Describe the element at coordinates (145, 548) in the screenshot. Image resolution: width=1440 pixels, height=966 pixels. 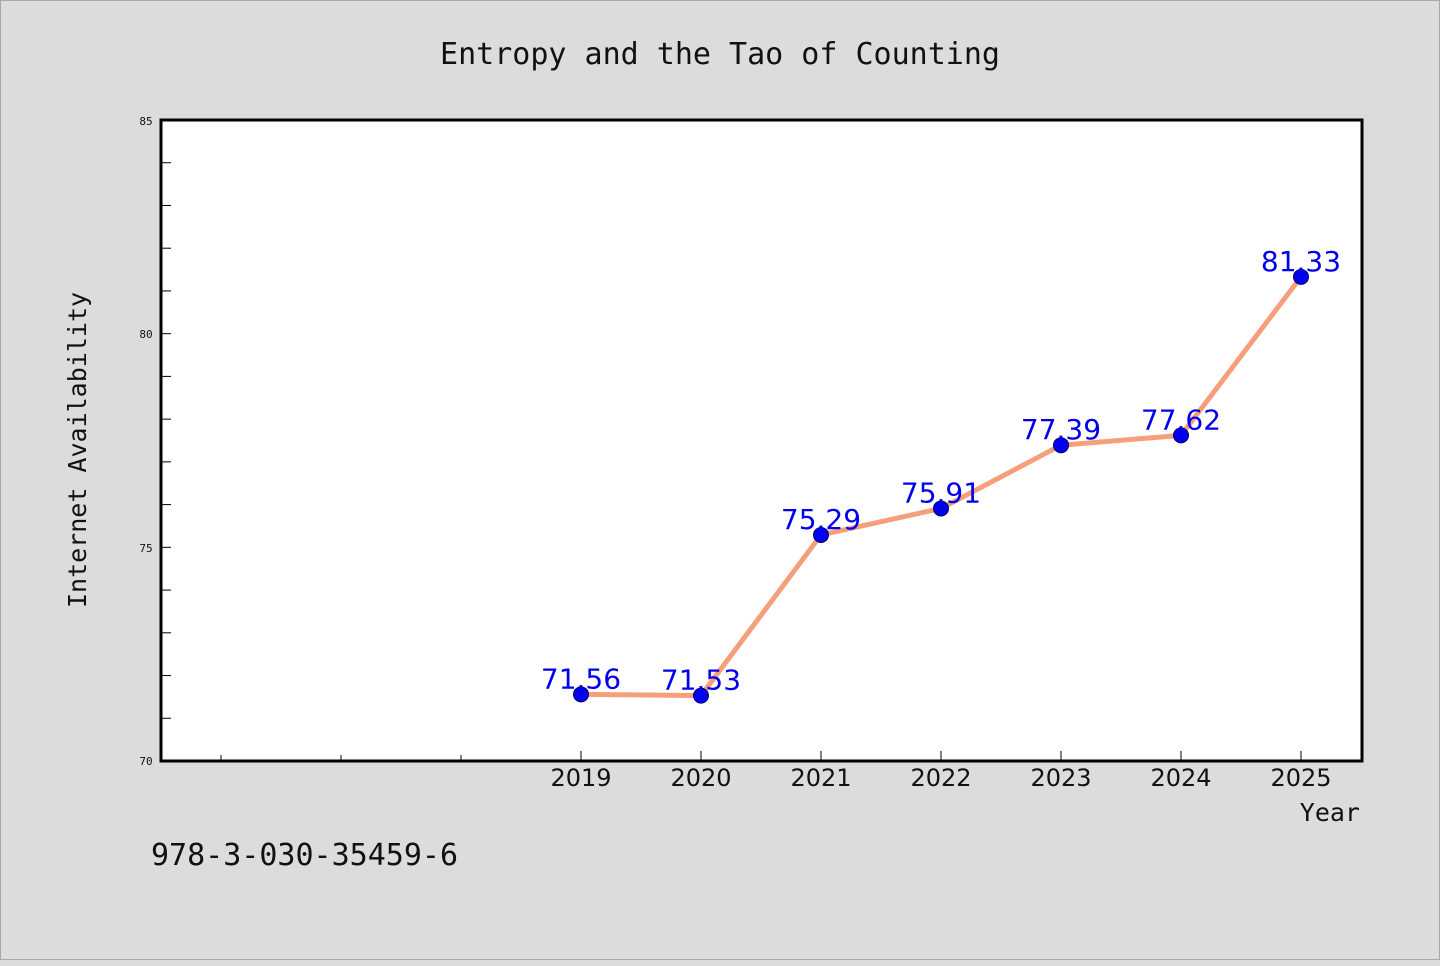
I see `y-tick-label: 75` at that location.